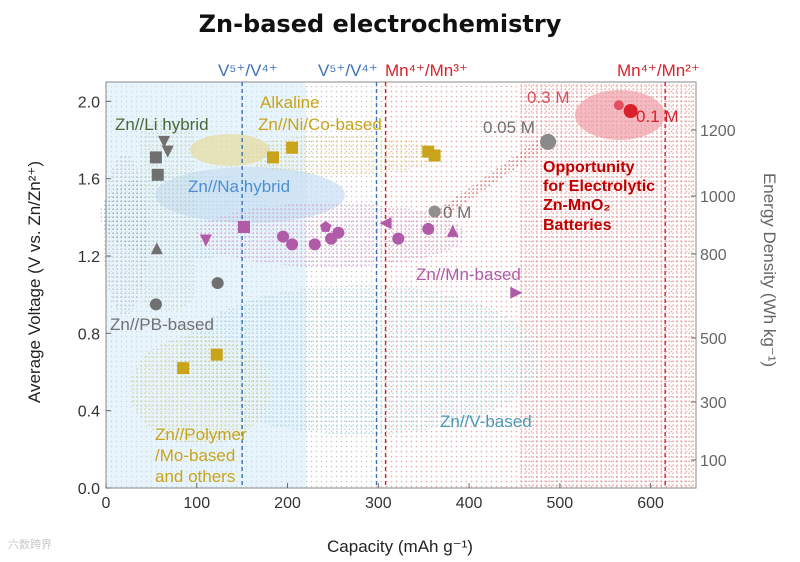  What do you see at coordinates (34, 282) in the screenshot?
I see `y-axis-label: Average Voltage (V vs. Zn/Zn²⁺)` at bounding box center [34, 282].